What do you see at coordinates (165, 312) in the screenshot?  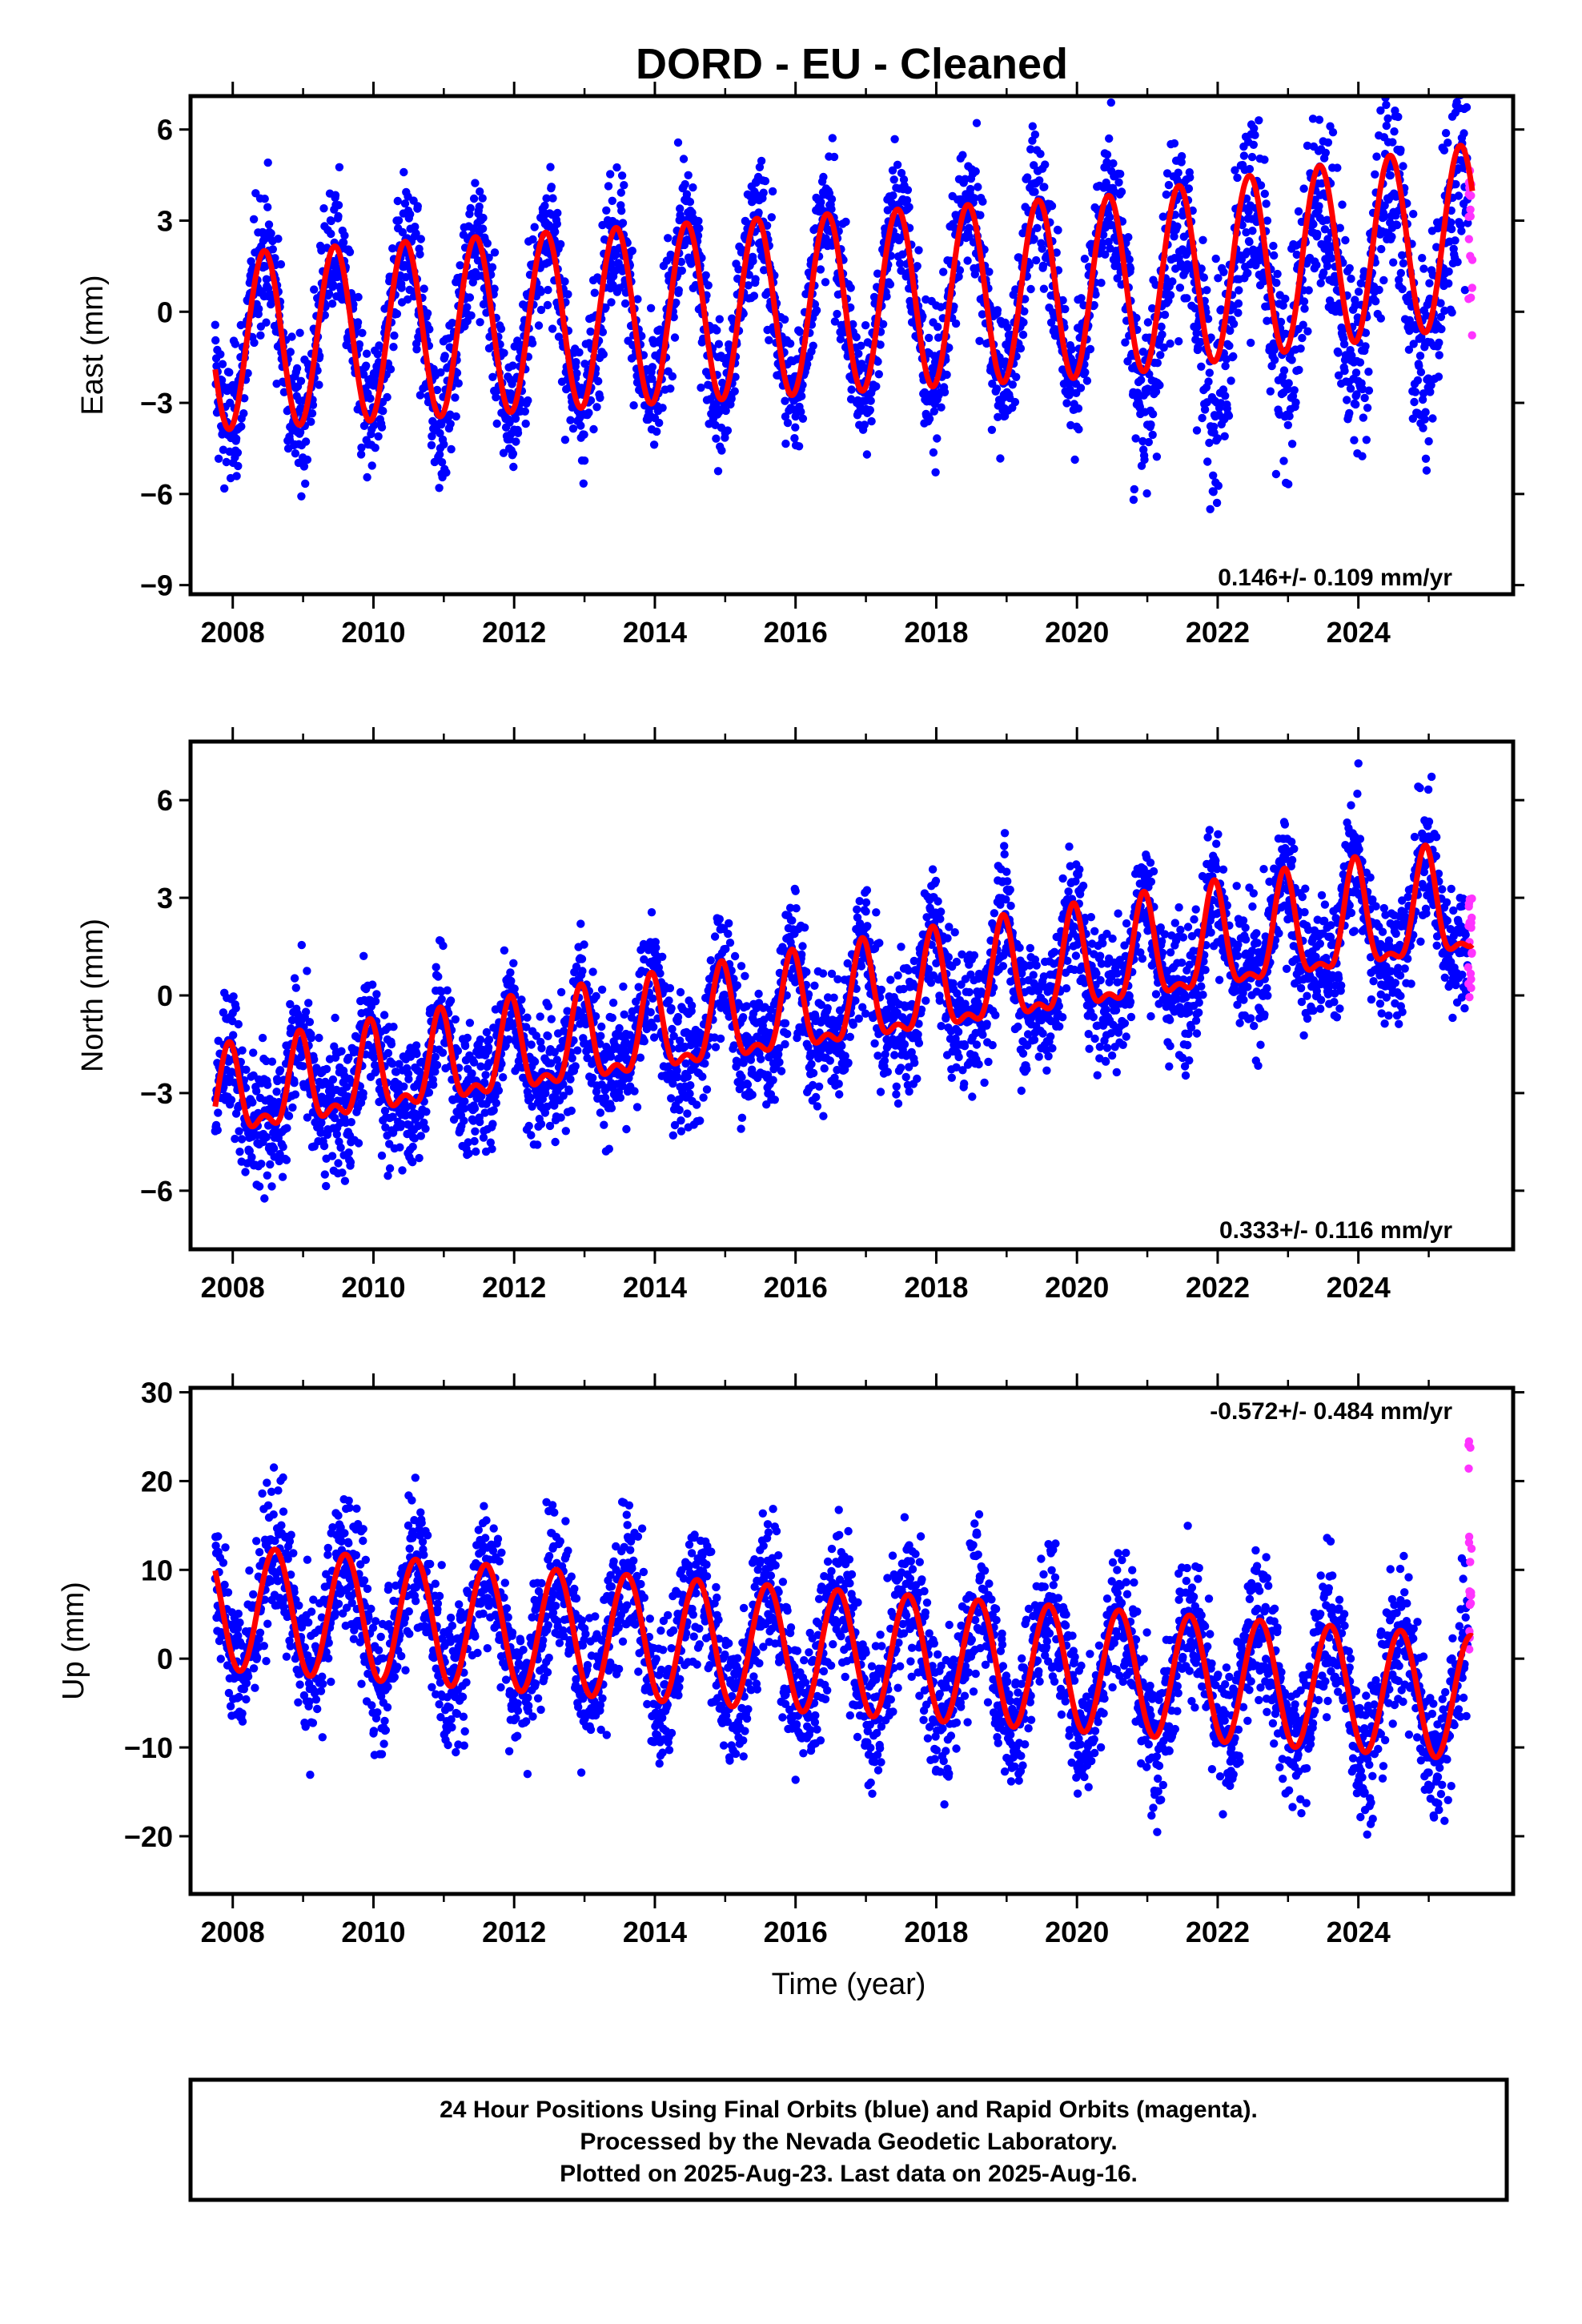 I see `y-tick-label: 0` at bounding box center [165, 312].